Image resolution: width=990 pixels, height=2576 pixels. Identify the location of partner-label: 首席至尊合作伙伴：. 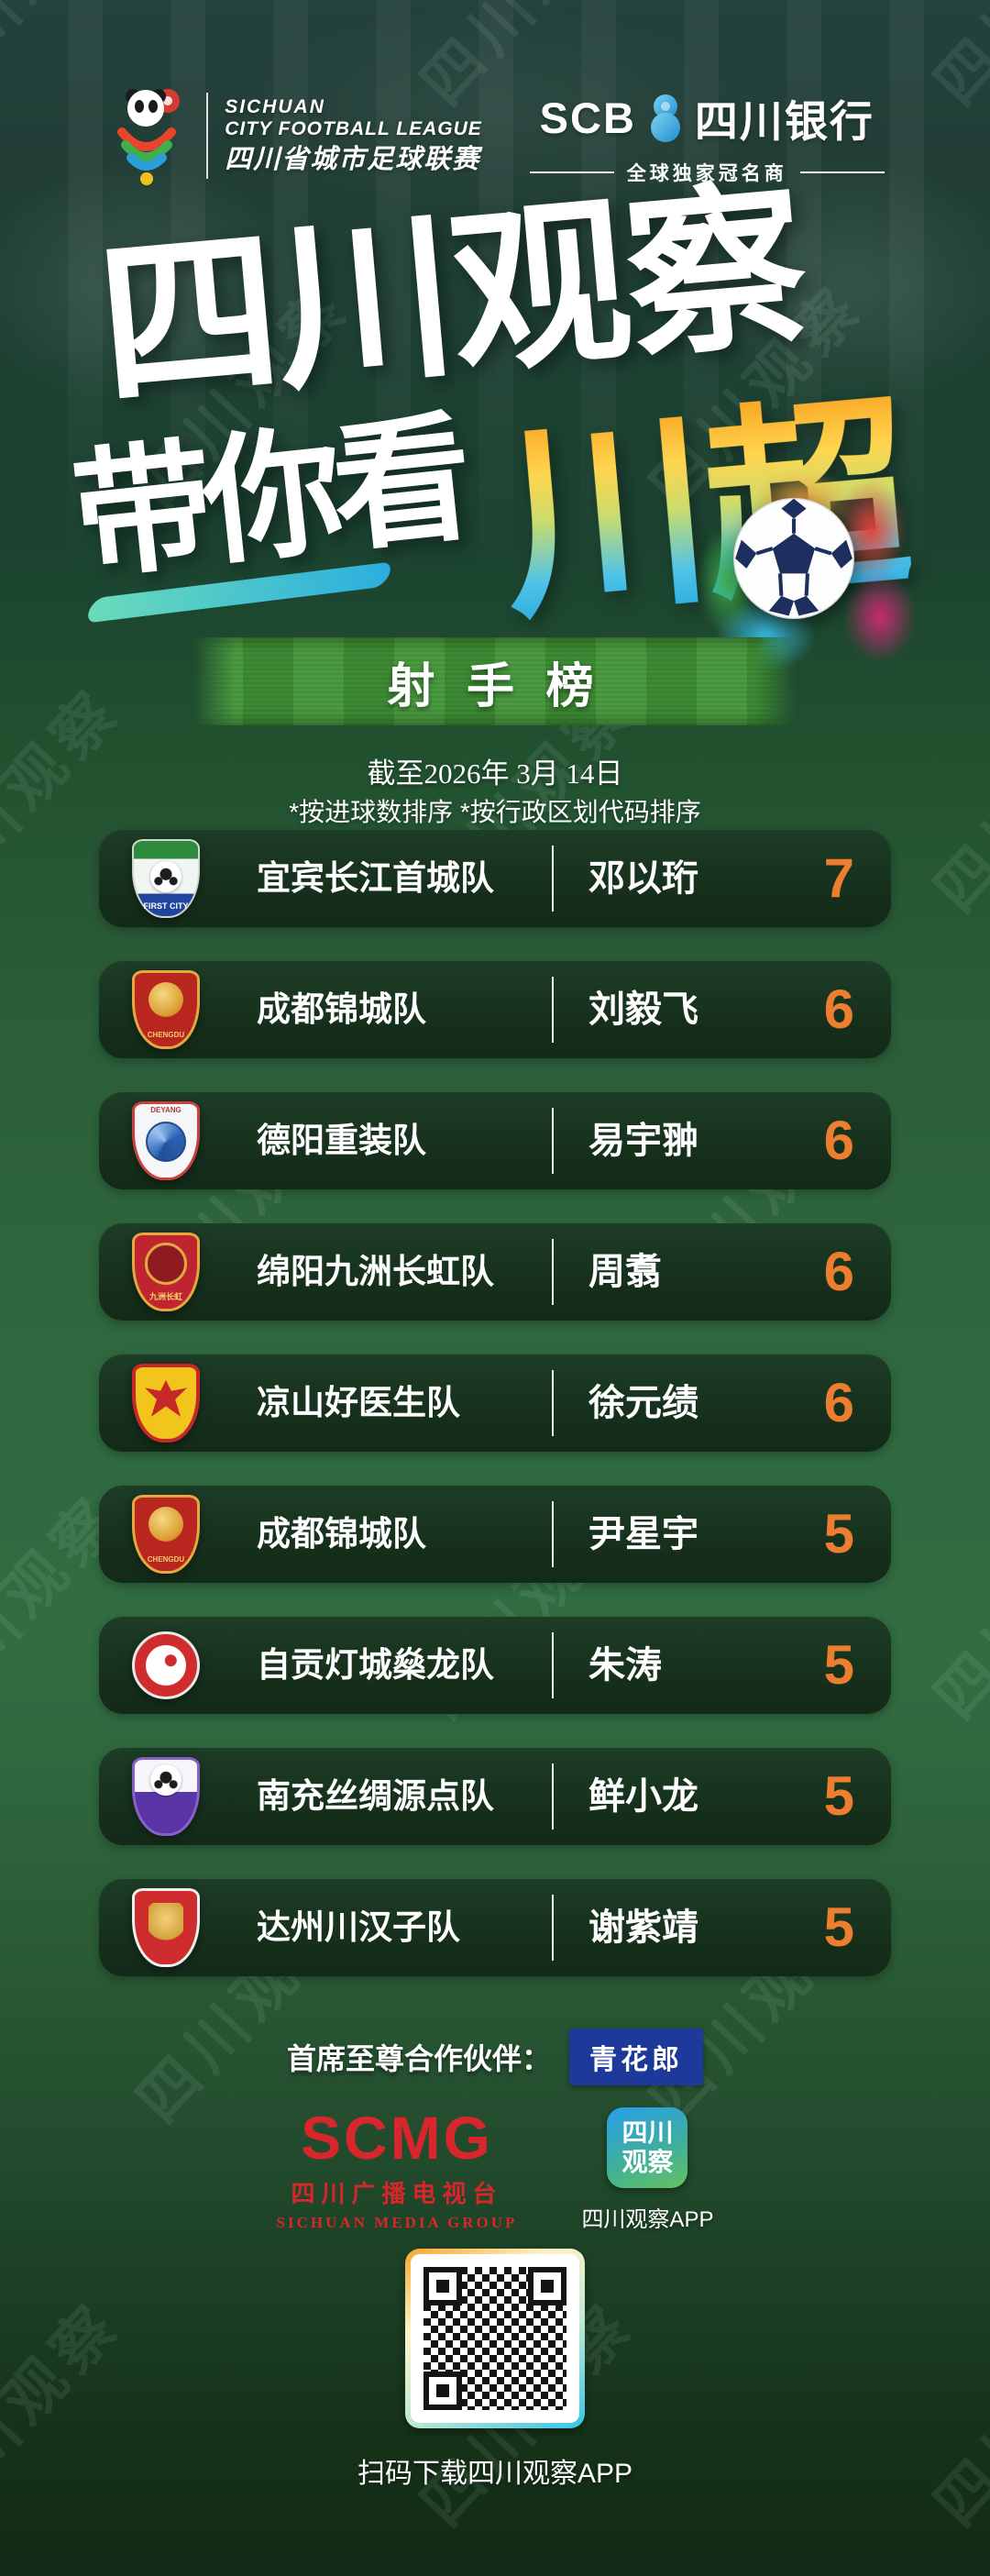
(418, 2058).